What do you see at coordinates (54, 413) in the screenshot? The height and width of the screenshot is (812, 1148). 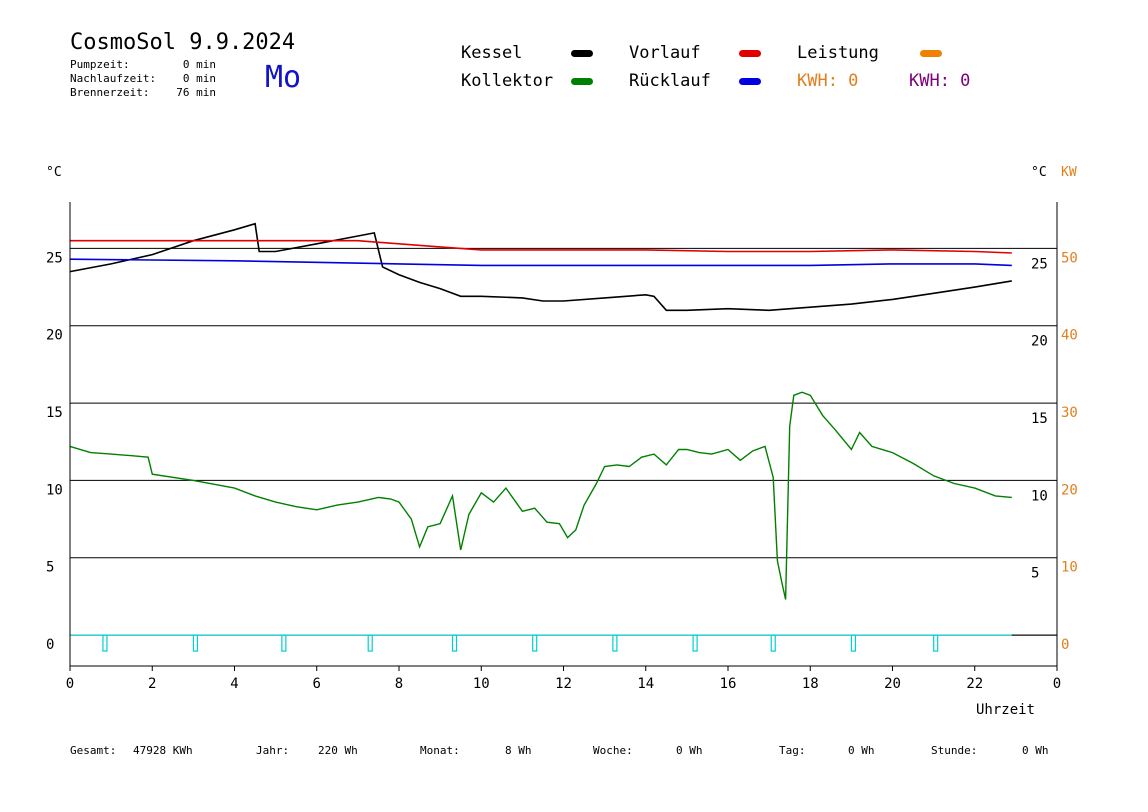 I see `left-tick-15: 15` at bounding box center [54, 413].